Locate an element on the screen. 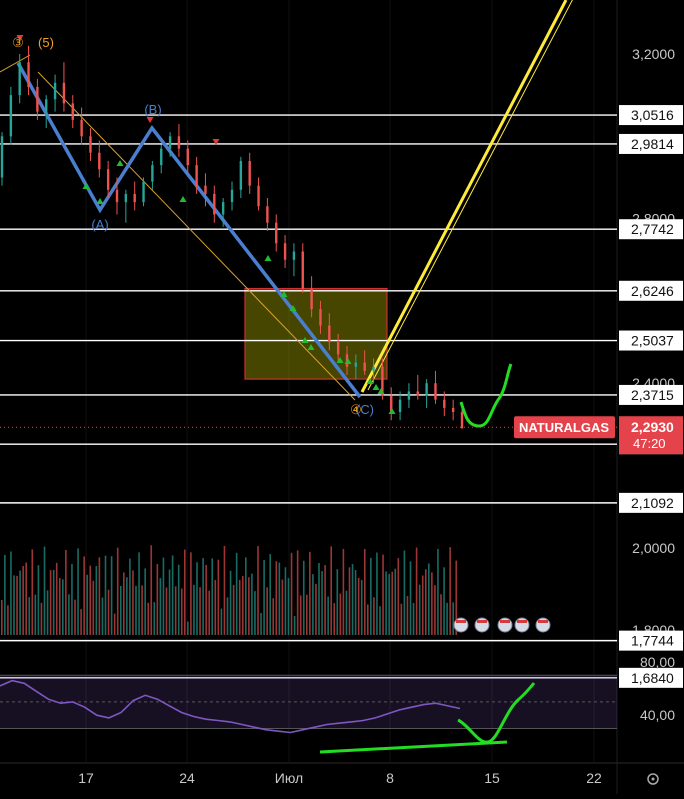  price-line-label: 2,1092 is located at coordinates (652, 503).